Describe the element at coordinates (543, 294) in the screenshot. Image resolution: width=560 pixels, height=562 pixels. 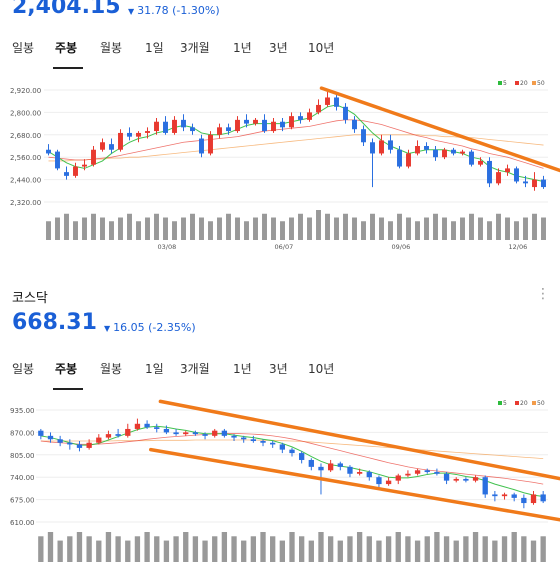
I see `more-vertical-icon: ⋮` at that location.